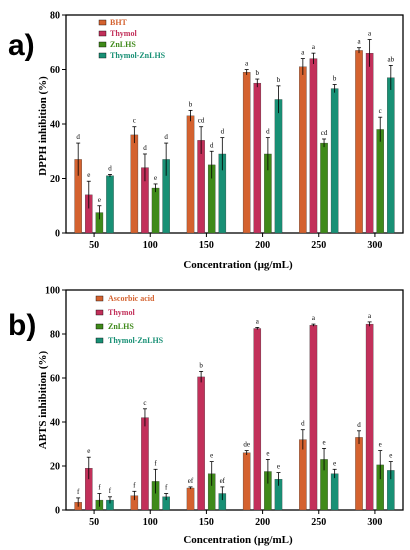 The width and height of the screenshot is (410, 550). I want to click on x-tick-label: 150, so click(206, 522).